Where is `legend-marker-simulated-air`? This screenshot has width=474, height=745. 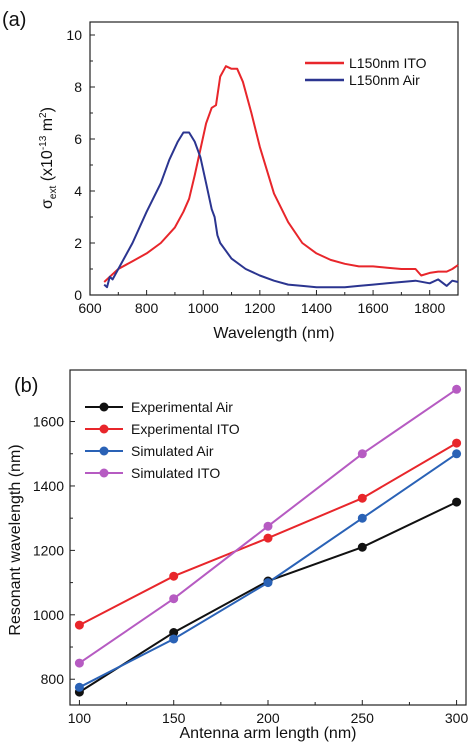 legend-marker-simulated-air is located at coordinates (104, 451).